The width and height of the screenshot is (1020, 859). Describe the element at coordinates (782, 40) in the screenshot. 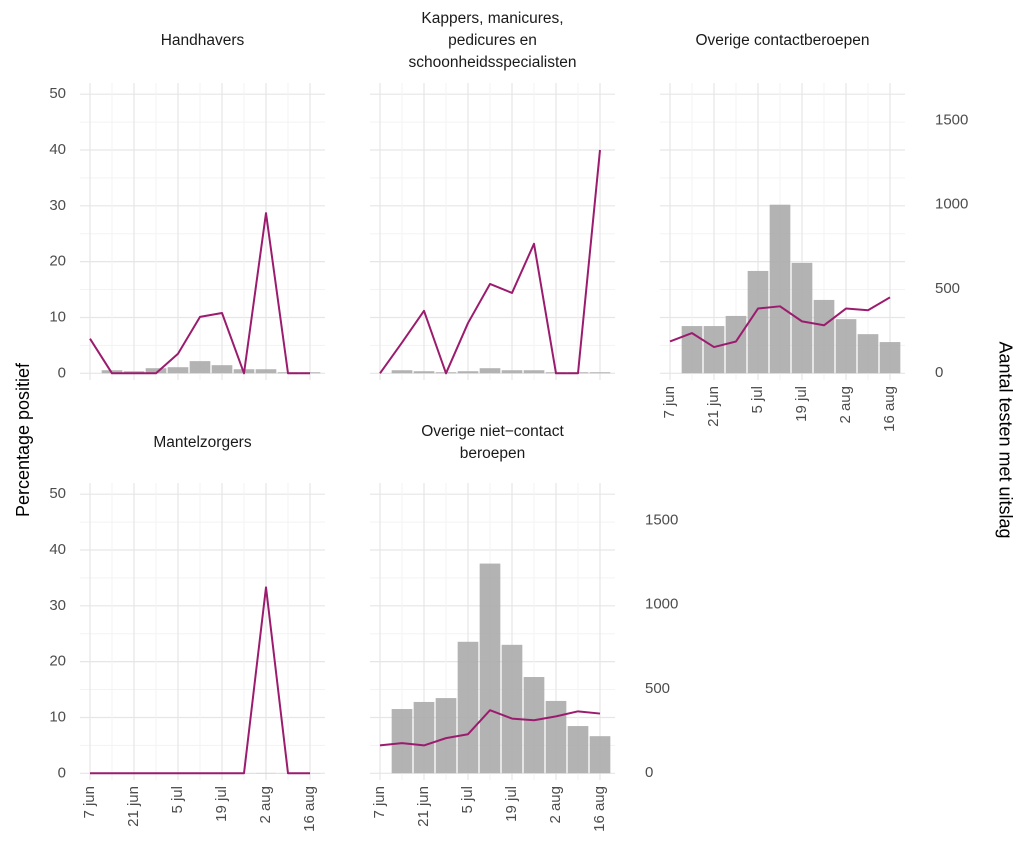

I see `panel-title: Overige contactberoepen` at that location.